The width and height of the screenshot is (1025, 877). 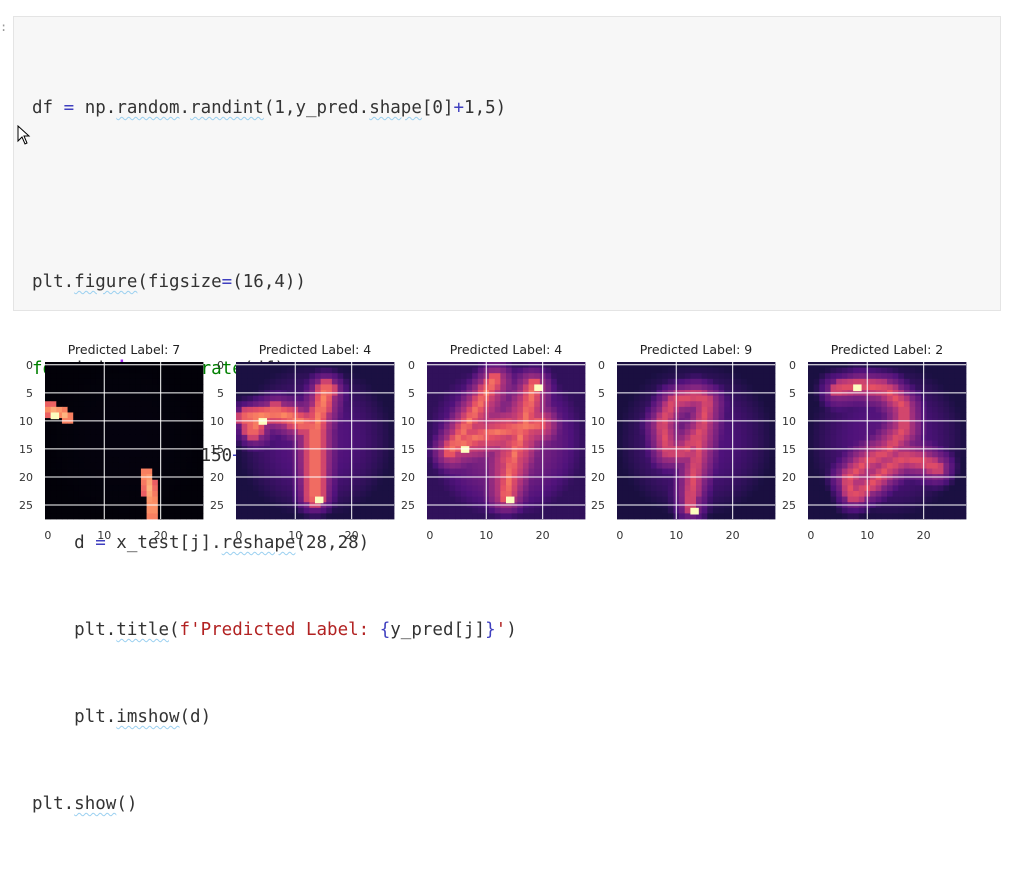 I want to click on subplot-title: Predicted Label: 9, so click(x=696, y=349).